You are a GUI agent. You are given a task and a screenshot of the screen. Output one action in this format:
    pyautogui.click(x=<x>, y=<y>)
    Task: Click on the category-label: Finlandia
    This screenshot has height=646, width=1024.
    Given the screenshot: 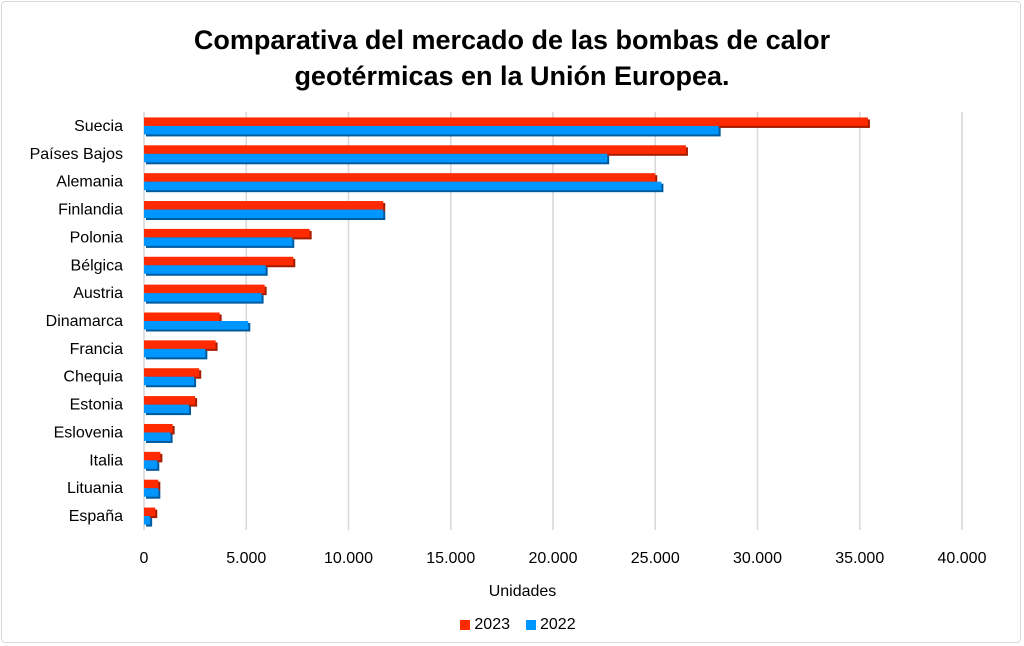 What is the action you would take?
    pyautogui.click(x=90, y=210)
    